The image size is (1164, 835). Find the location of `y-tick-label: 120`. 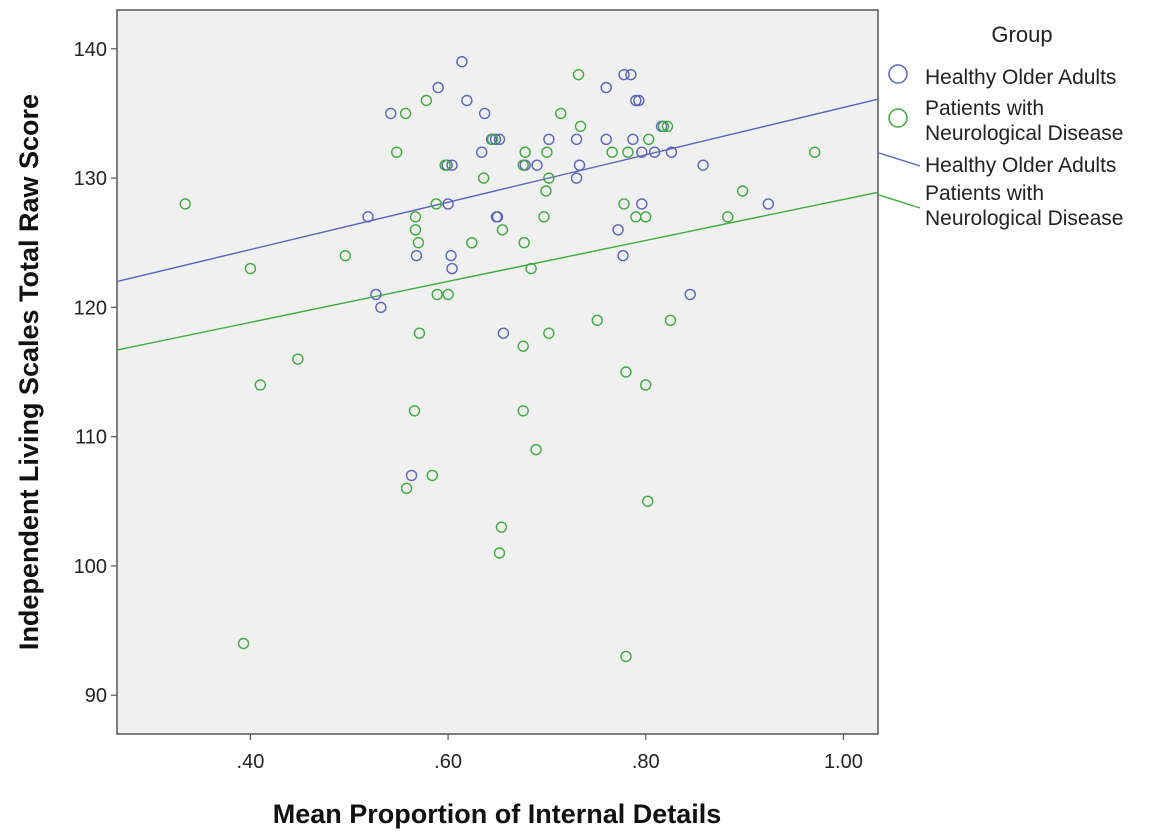

y-tick-label: 120 is located at coordinates (90, 308).